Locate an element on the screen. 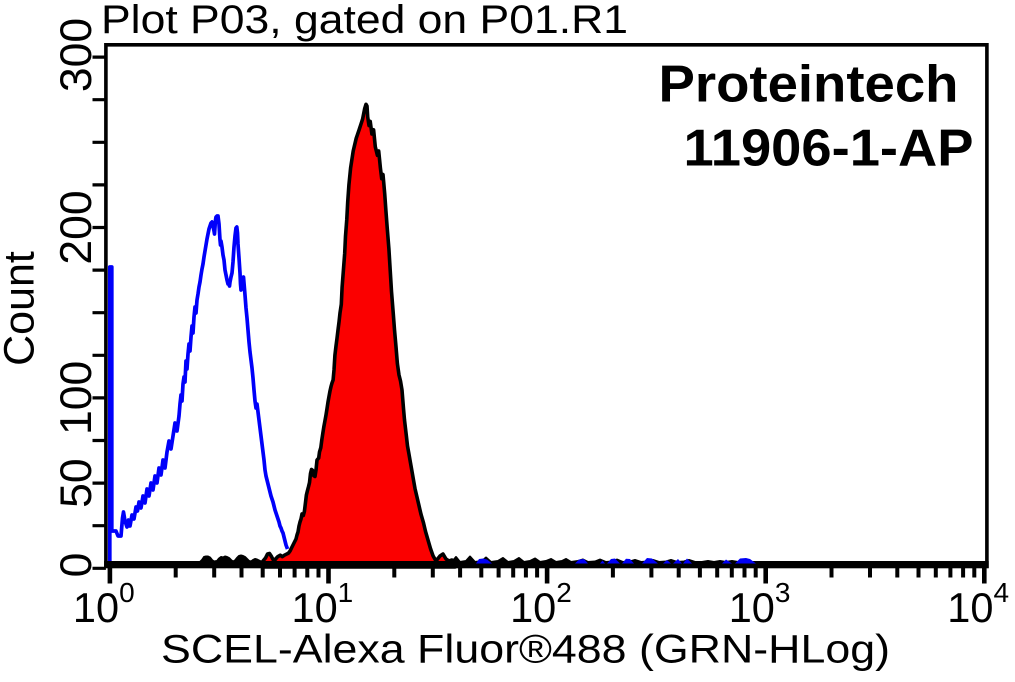 The width and height of the screenshot is (1015, 682). svg-text:SCEL-Alexa Fluor®488 (GRN-HLog: SCEL-Alexa Fluor®488 (GRN-HLog) is located at coordinates (525, 649).